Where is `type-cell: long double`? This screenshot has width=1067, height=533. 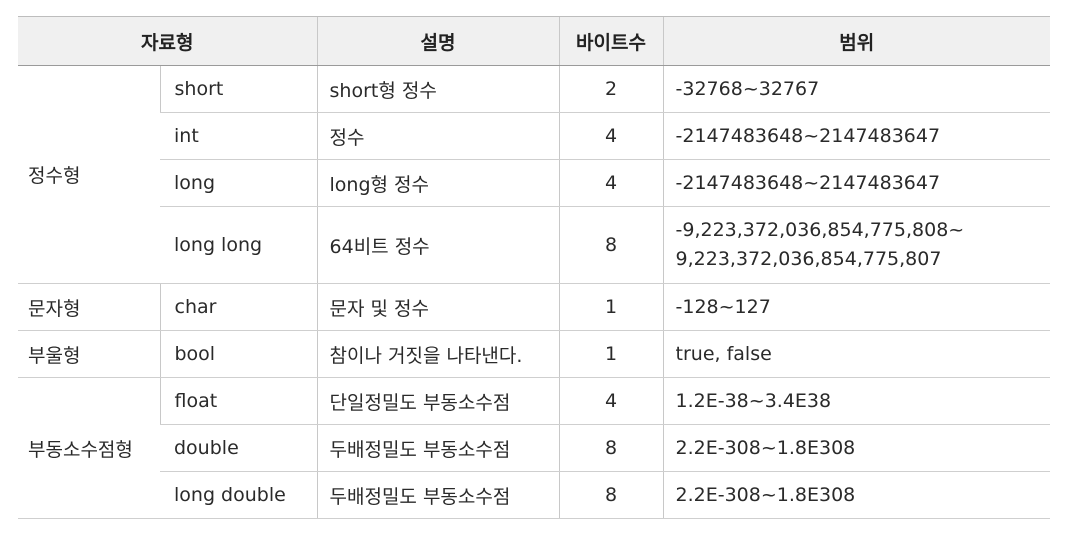
type-cell: long double is located at coordinates (239, 495).